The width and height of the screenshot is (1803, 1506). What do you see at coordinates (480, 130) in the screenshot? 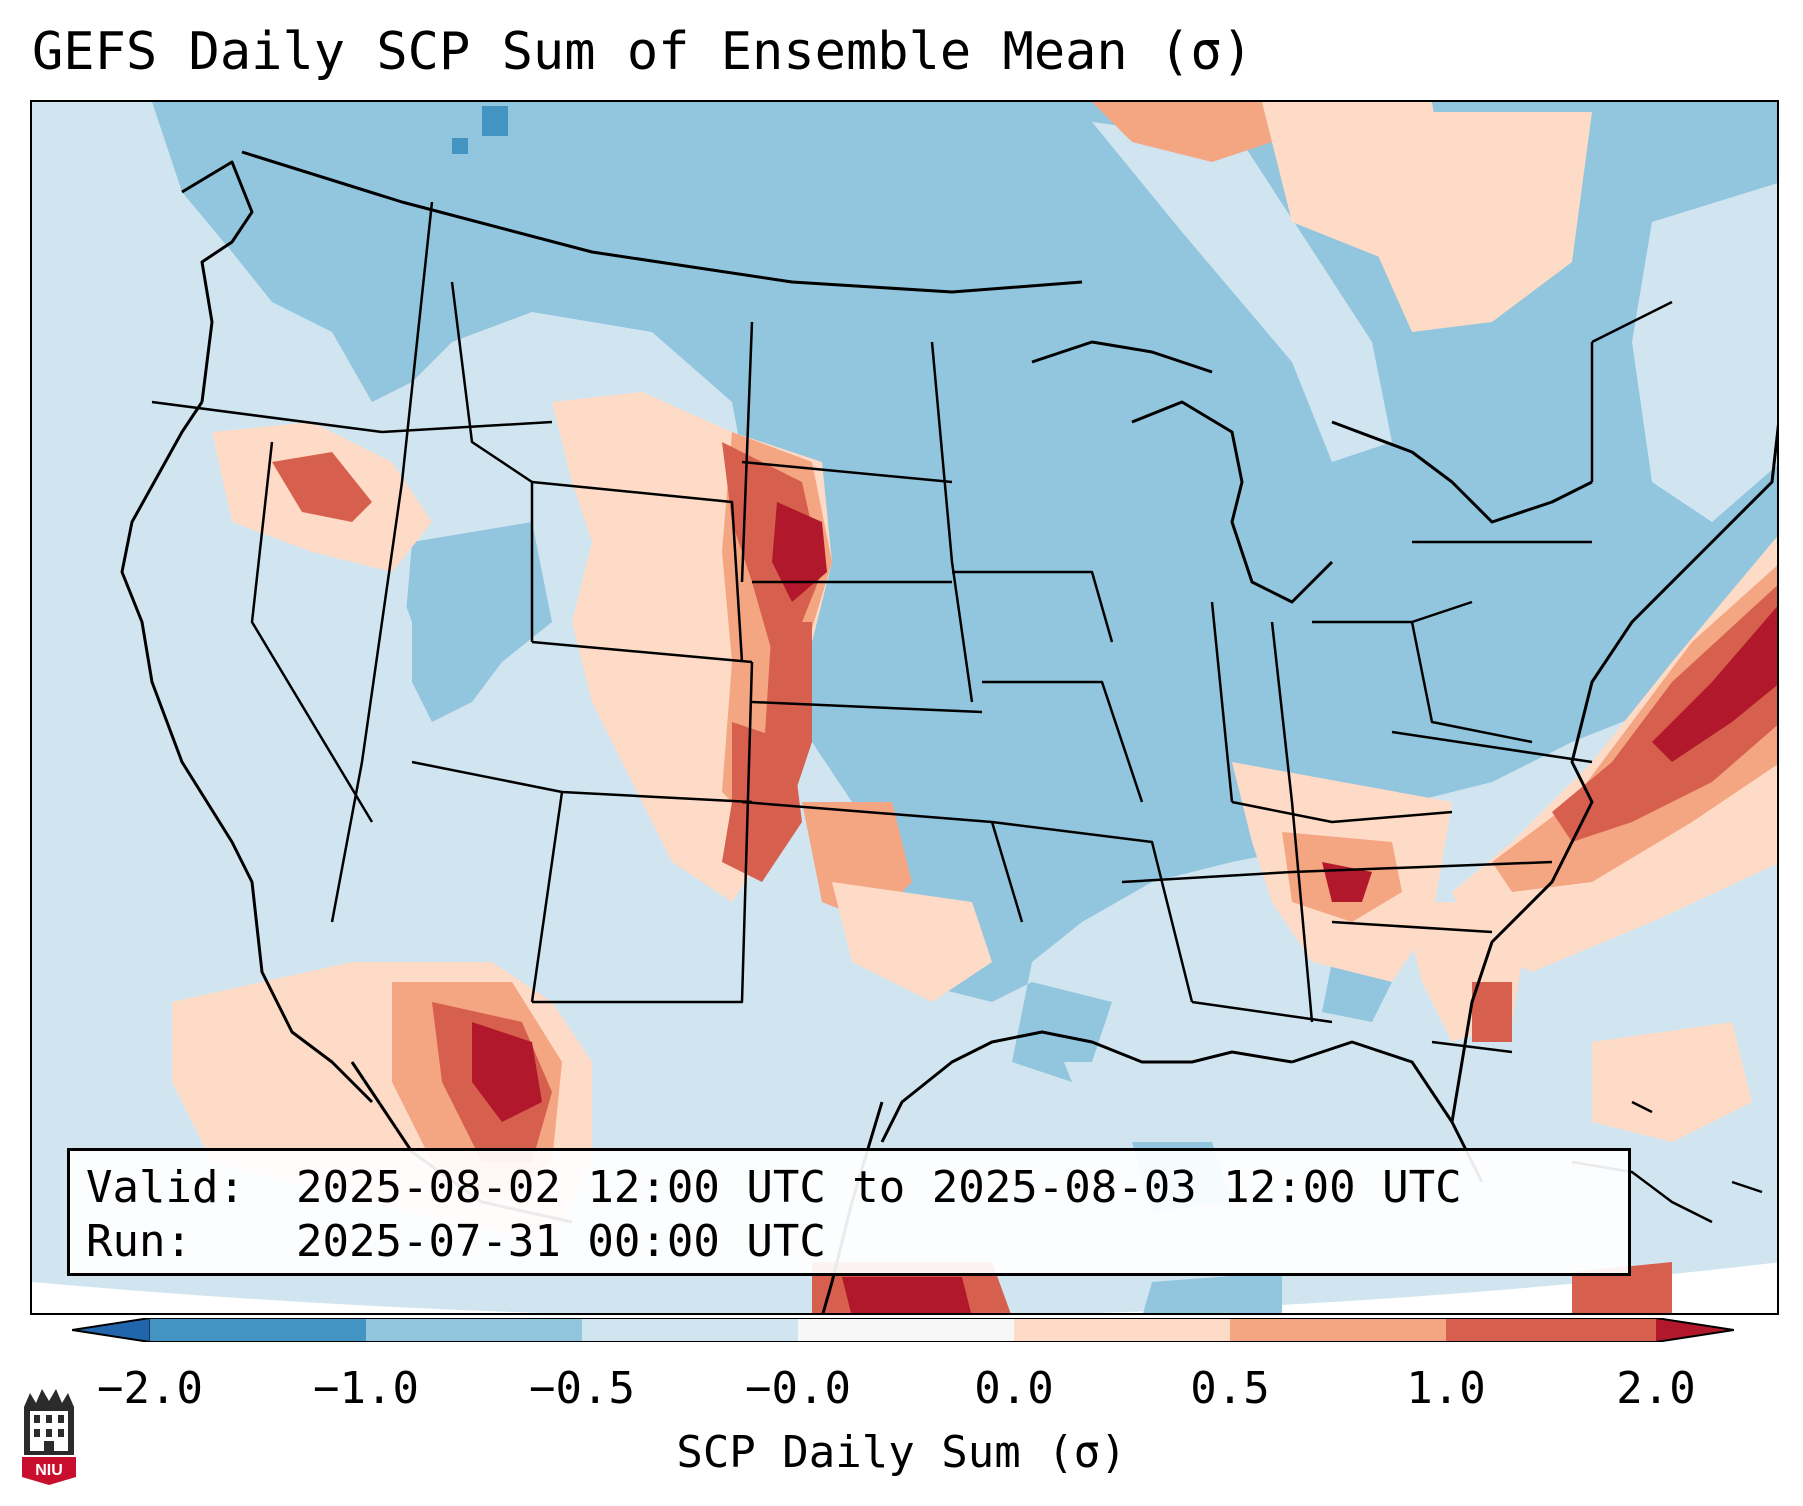
I see `strong-negative-patches` at bounding box center [480, 130].